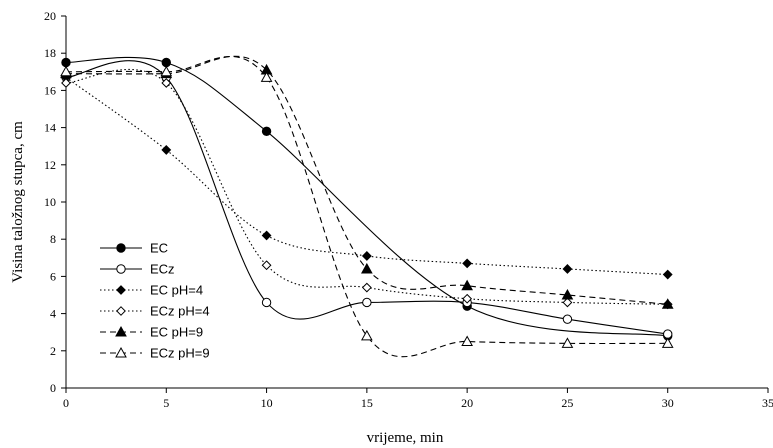  I want to click on y-tick-label: 12, so click(50, 165).